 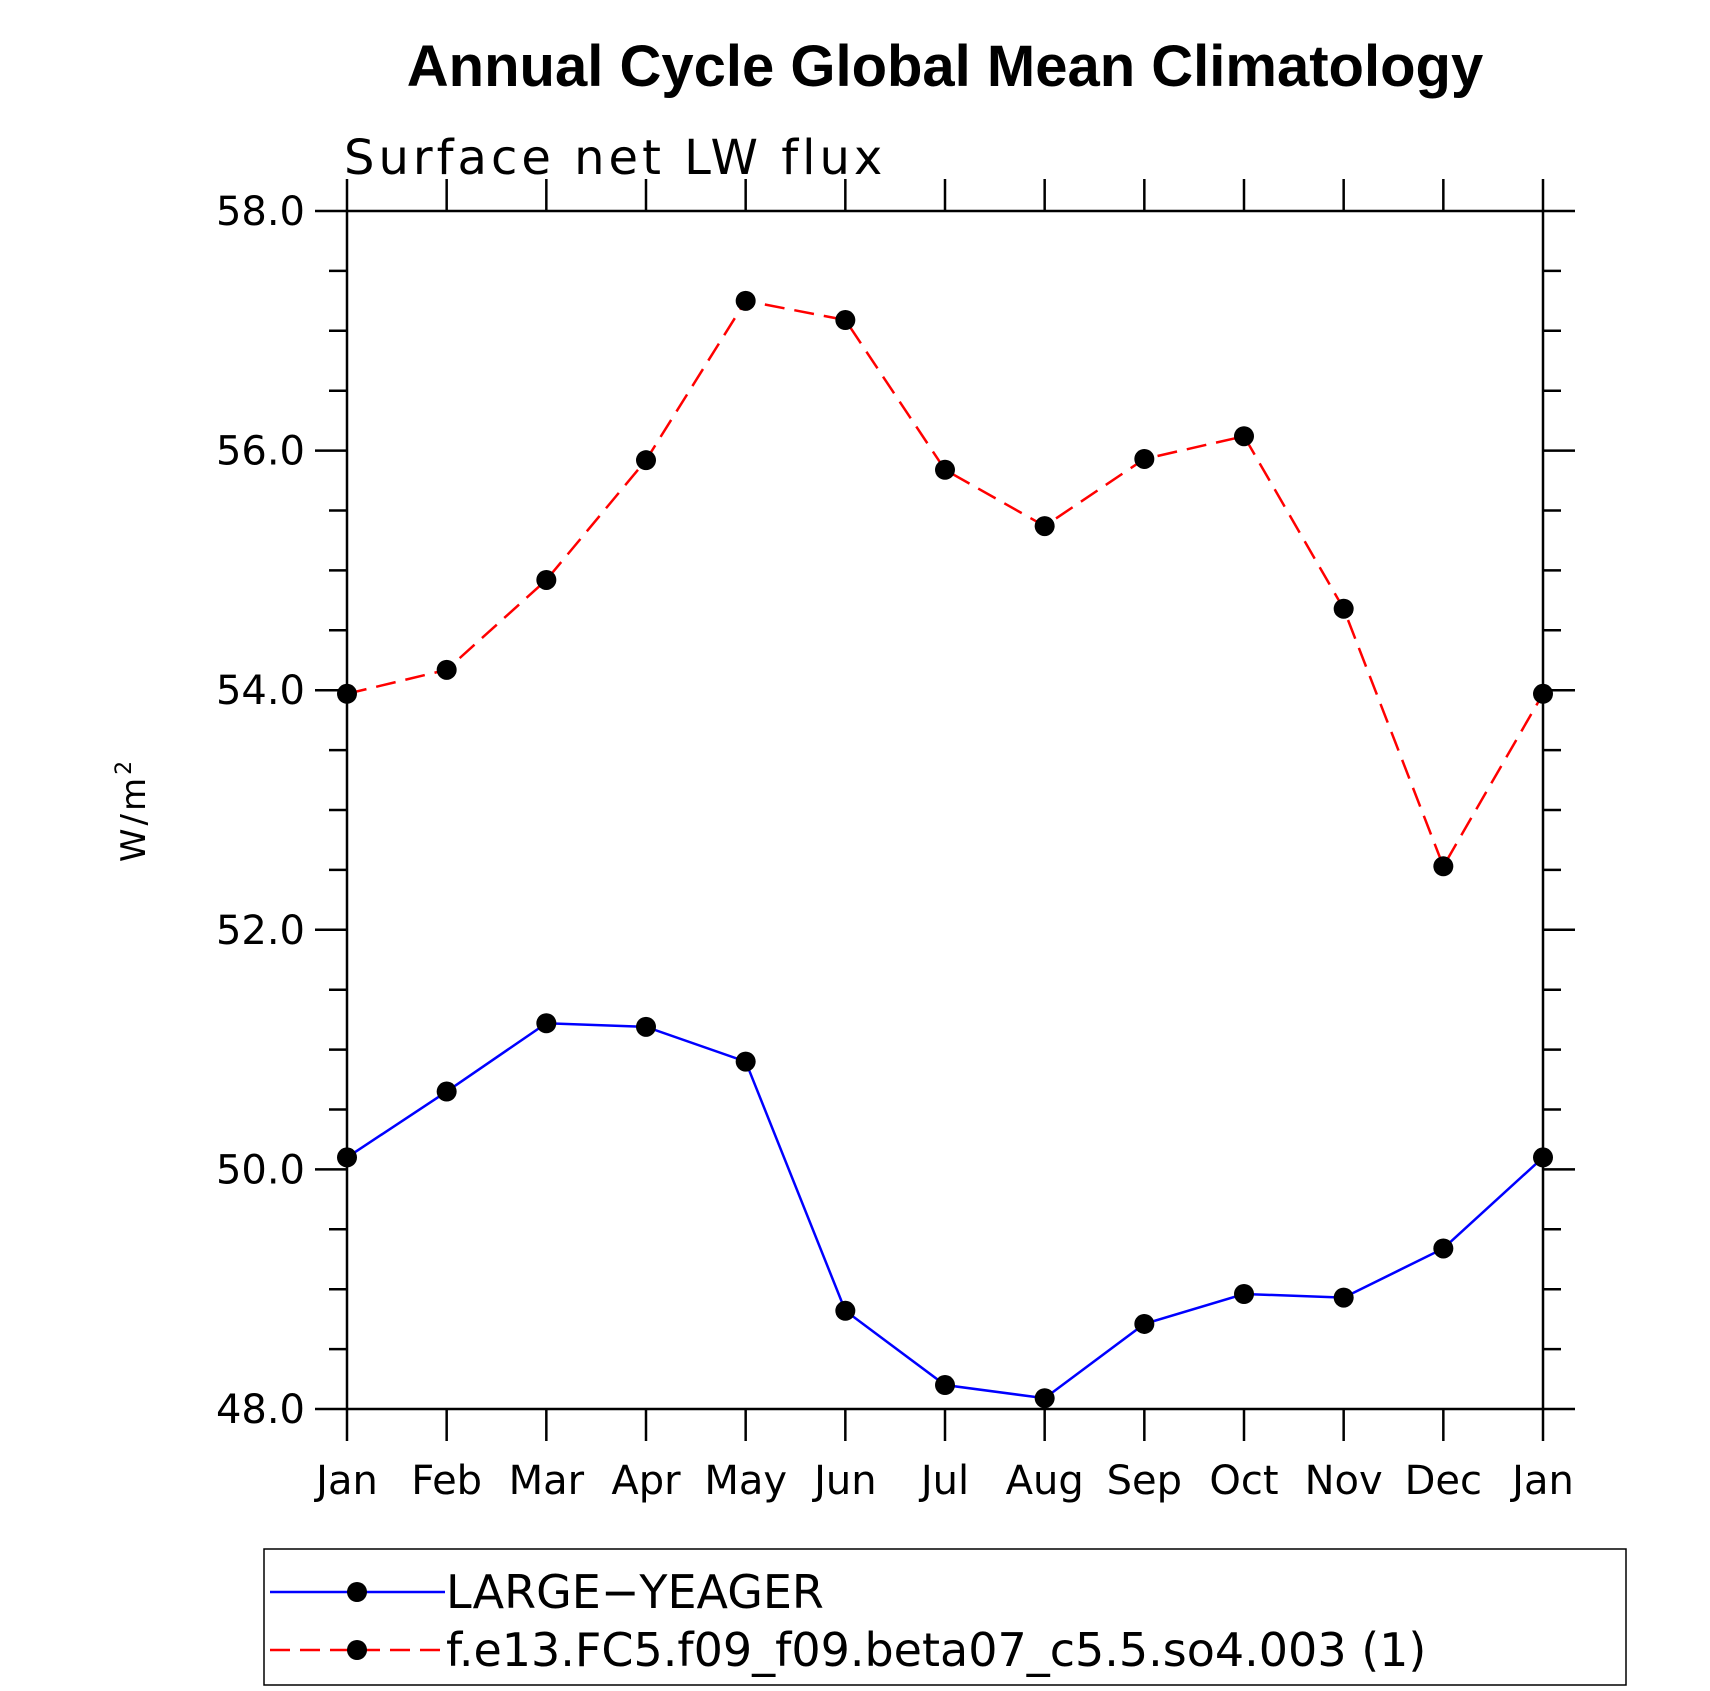 What do you see at coordinates (1243, 1481) in the screenshot?
I see `x-tick-label: Oct` at bounding box center [1243, 1481].